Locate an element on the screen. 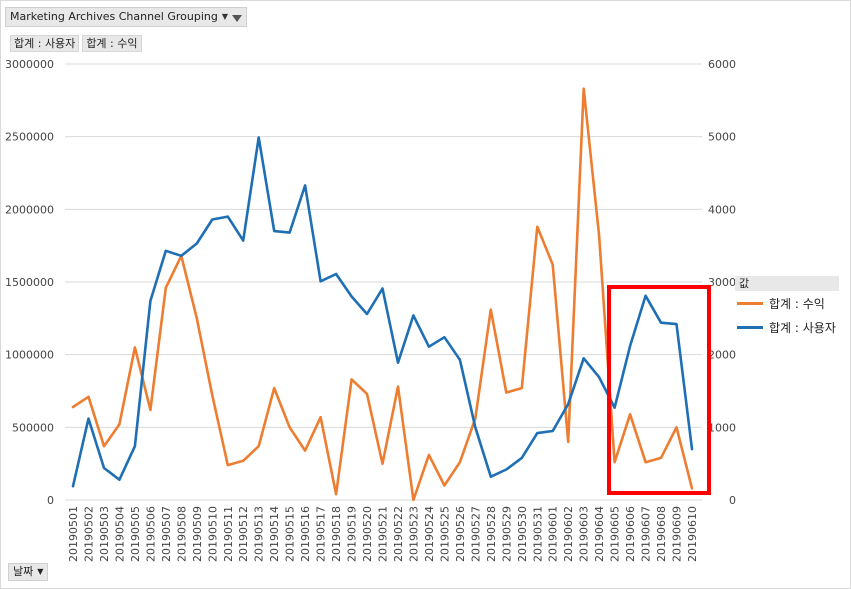 This screenshot has height=589, width=851. axis-field-button: 날짜 ▼ is located at coordinates (28, 572).